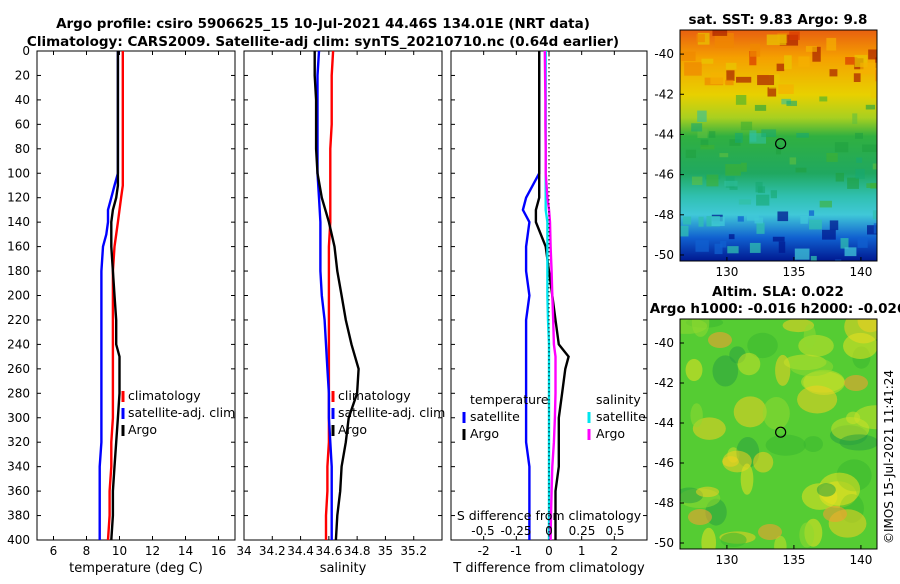 The width and height of the screenshot is (900, 584). What do you see at coordinates (185, 551) in the screenshot?
I see `x-tick-label: 14` at bounding box center [185, 551].